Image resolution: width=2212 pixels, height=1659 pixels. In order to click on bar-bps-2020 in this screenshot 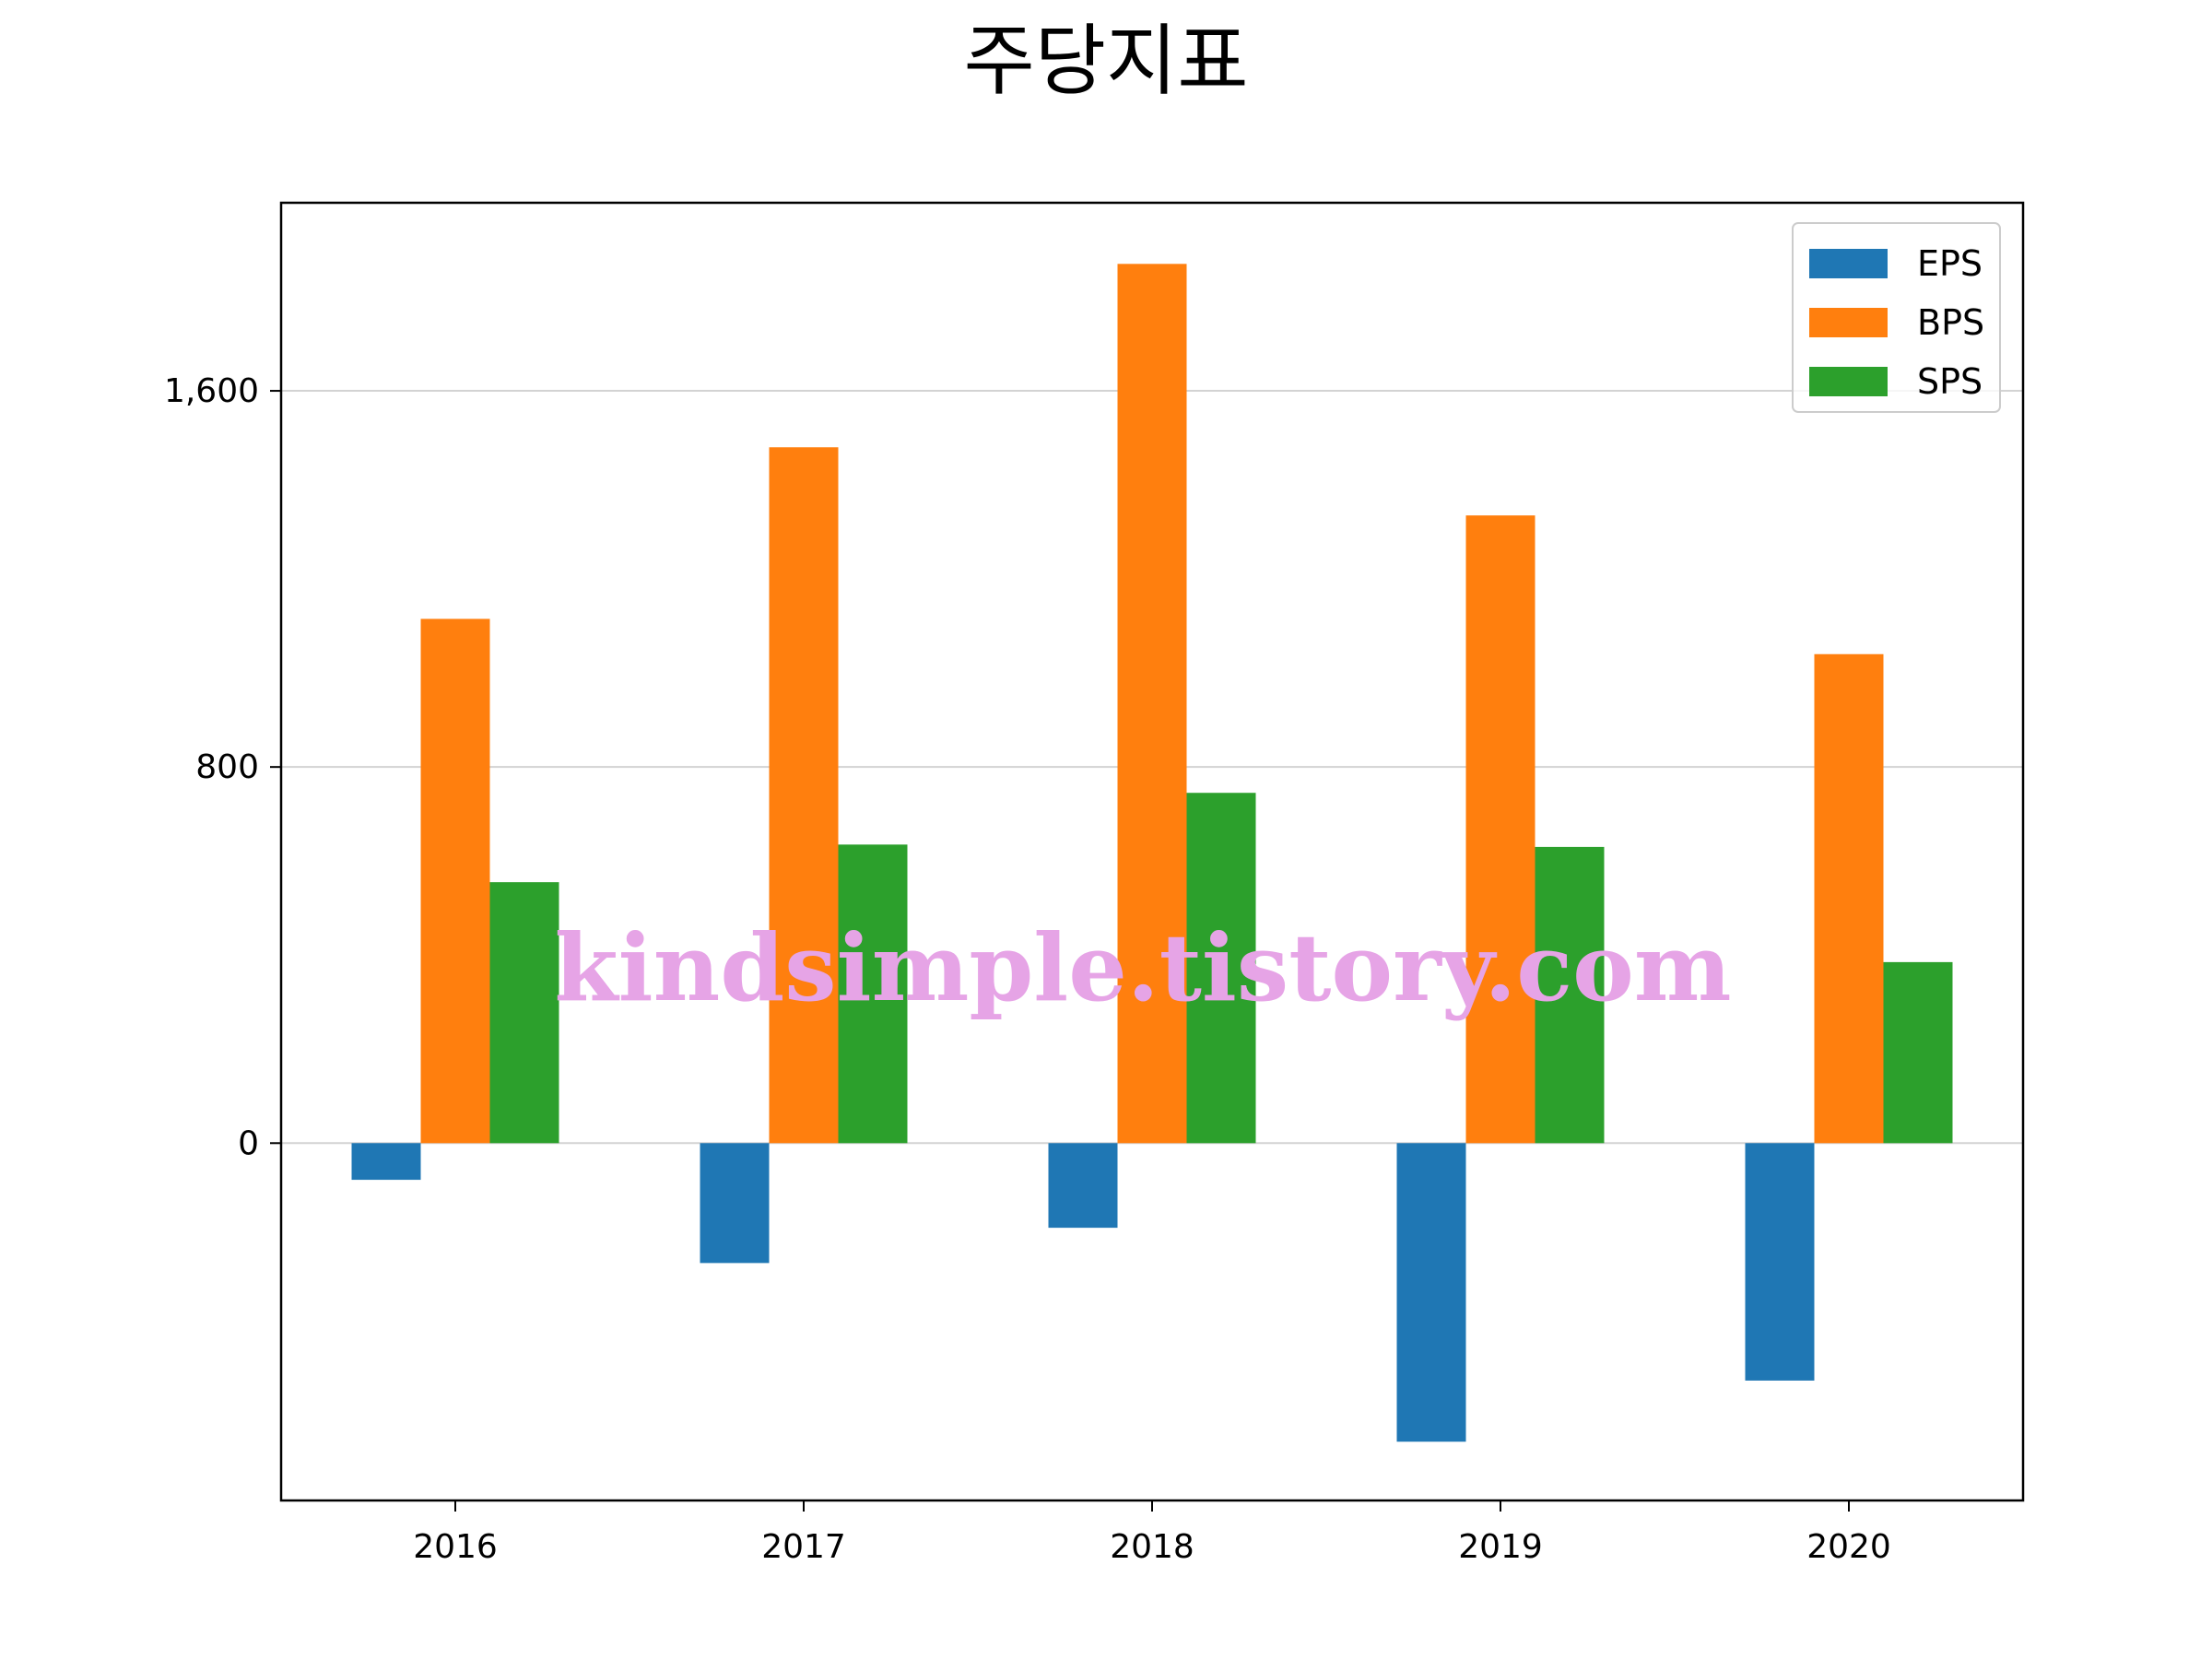, I will do `click(1849, 898)`.